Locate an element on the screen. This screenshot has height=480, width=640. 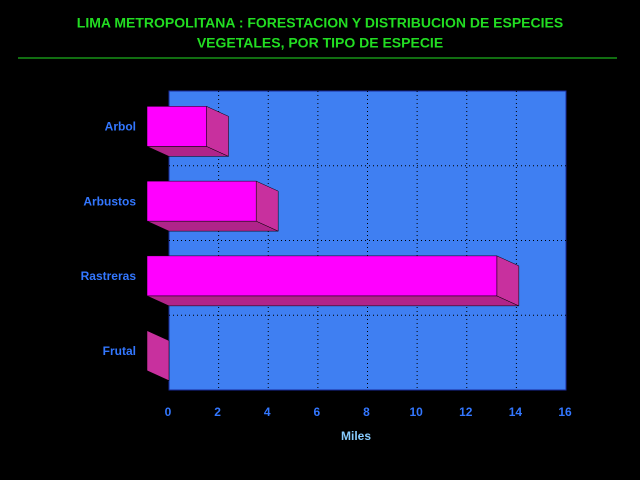
x-tick-label: 4 is located at coordinates (267, 412).